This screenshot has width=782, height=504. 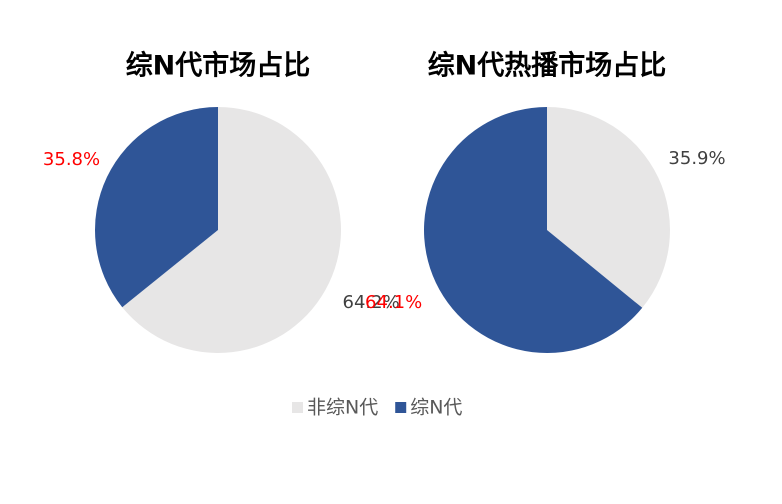 I want to click on legend-label: 综N代, so click(x=436, y=408).